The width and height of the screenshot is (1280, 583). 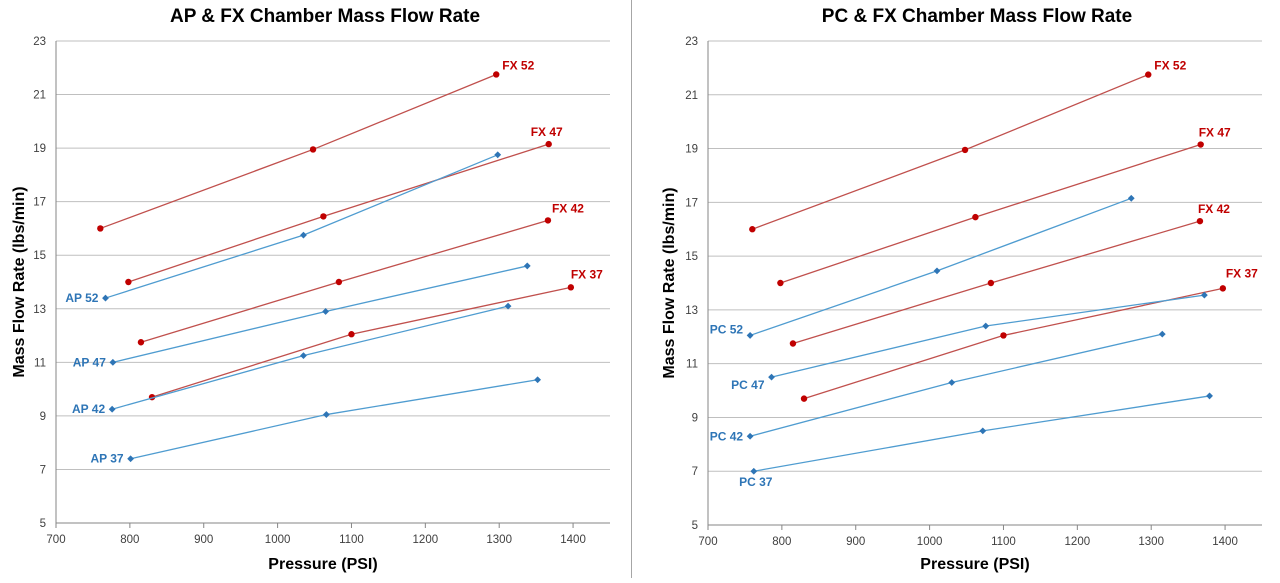 I want to click on series-label-pc-42: PC 42, so click(x=727, y=436).